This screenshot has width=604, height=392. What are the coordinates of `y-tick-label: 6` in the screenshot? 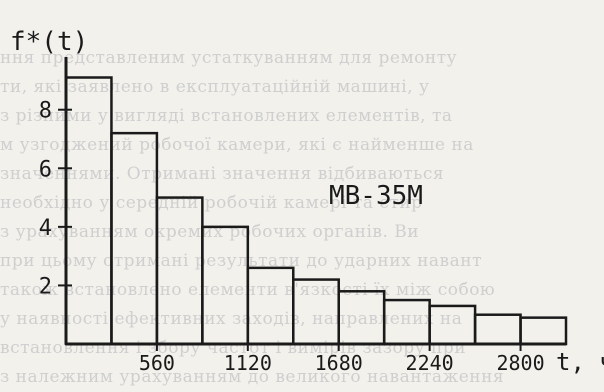 It's located at (45, 169).